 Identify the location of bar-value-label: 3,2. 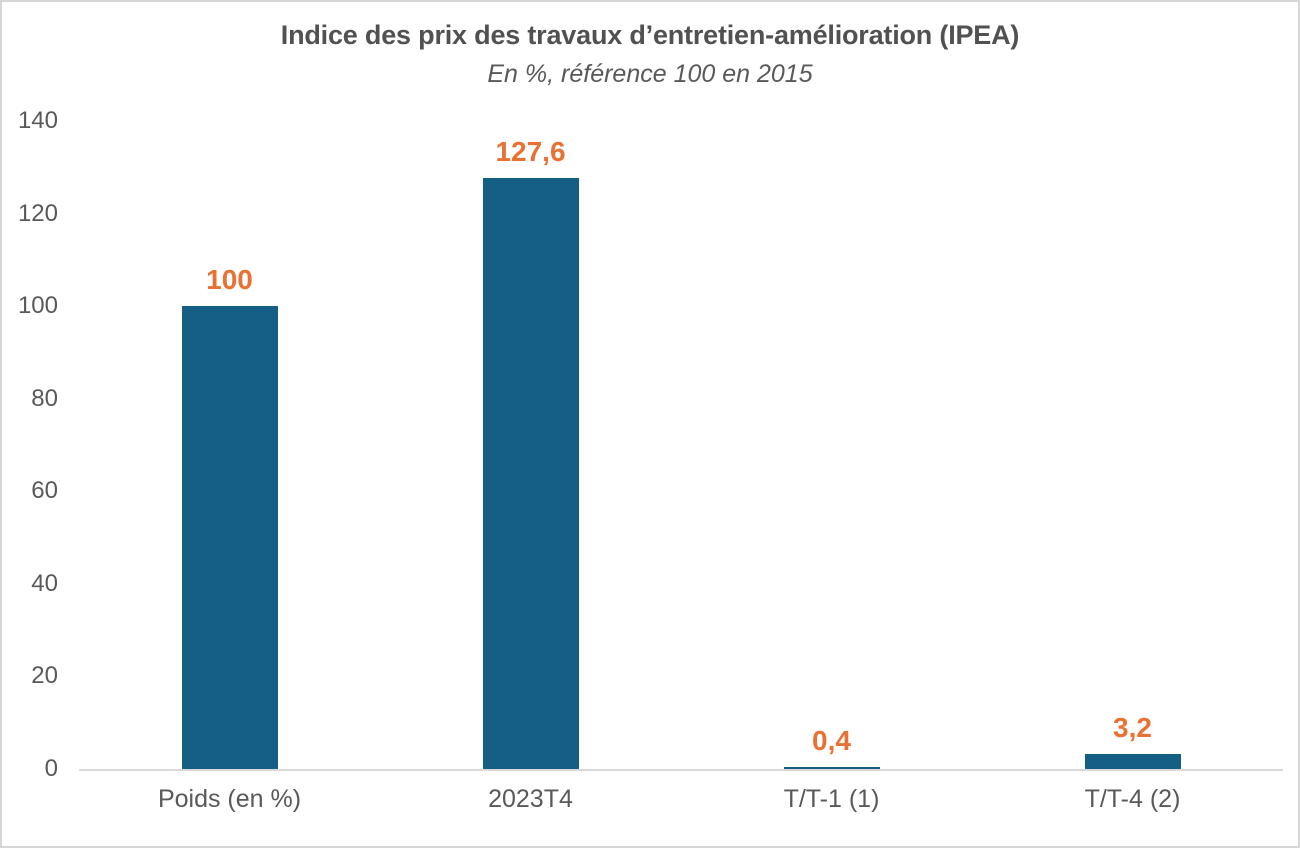
(1132, 727).